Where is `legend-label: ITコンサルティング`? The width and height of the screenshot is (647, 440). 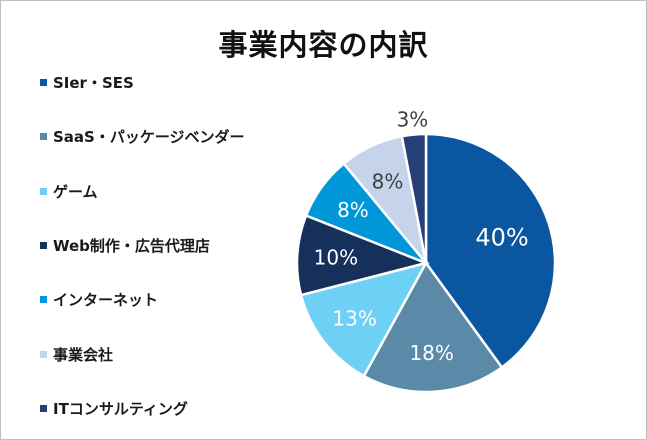 legend-label: ITコンサルティング is located at coordinates (120, 408).